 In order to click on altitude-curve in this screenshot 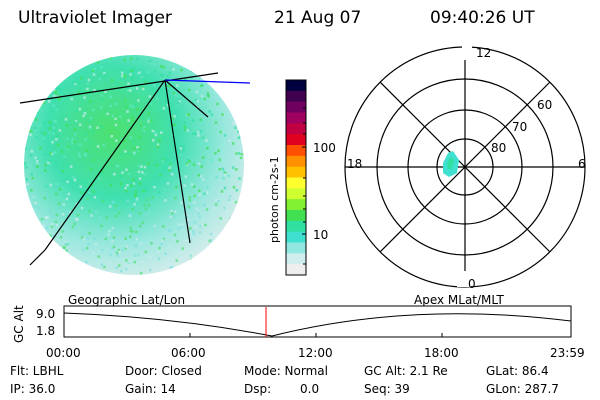, I will do `click(317, 324)`.